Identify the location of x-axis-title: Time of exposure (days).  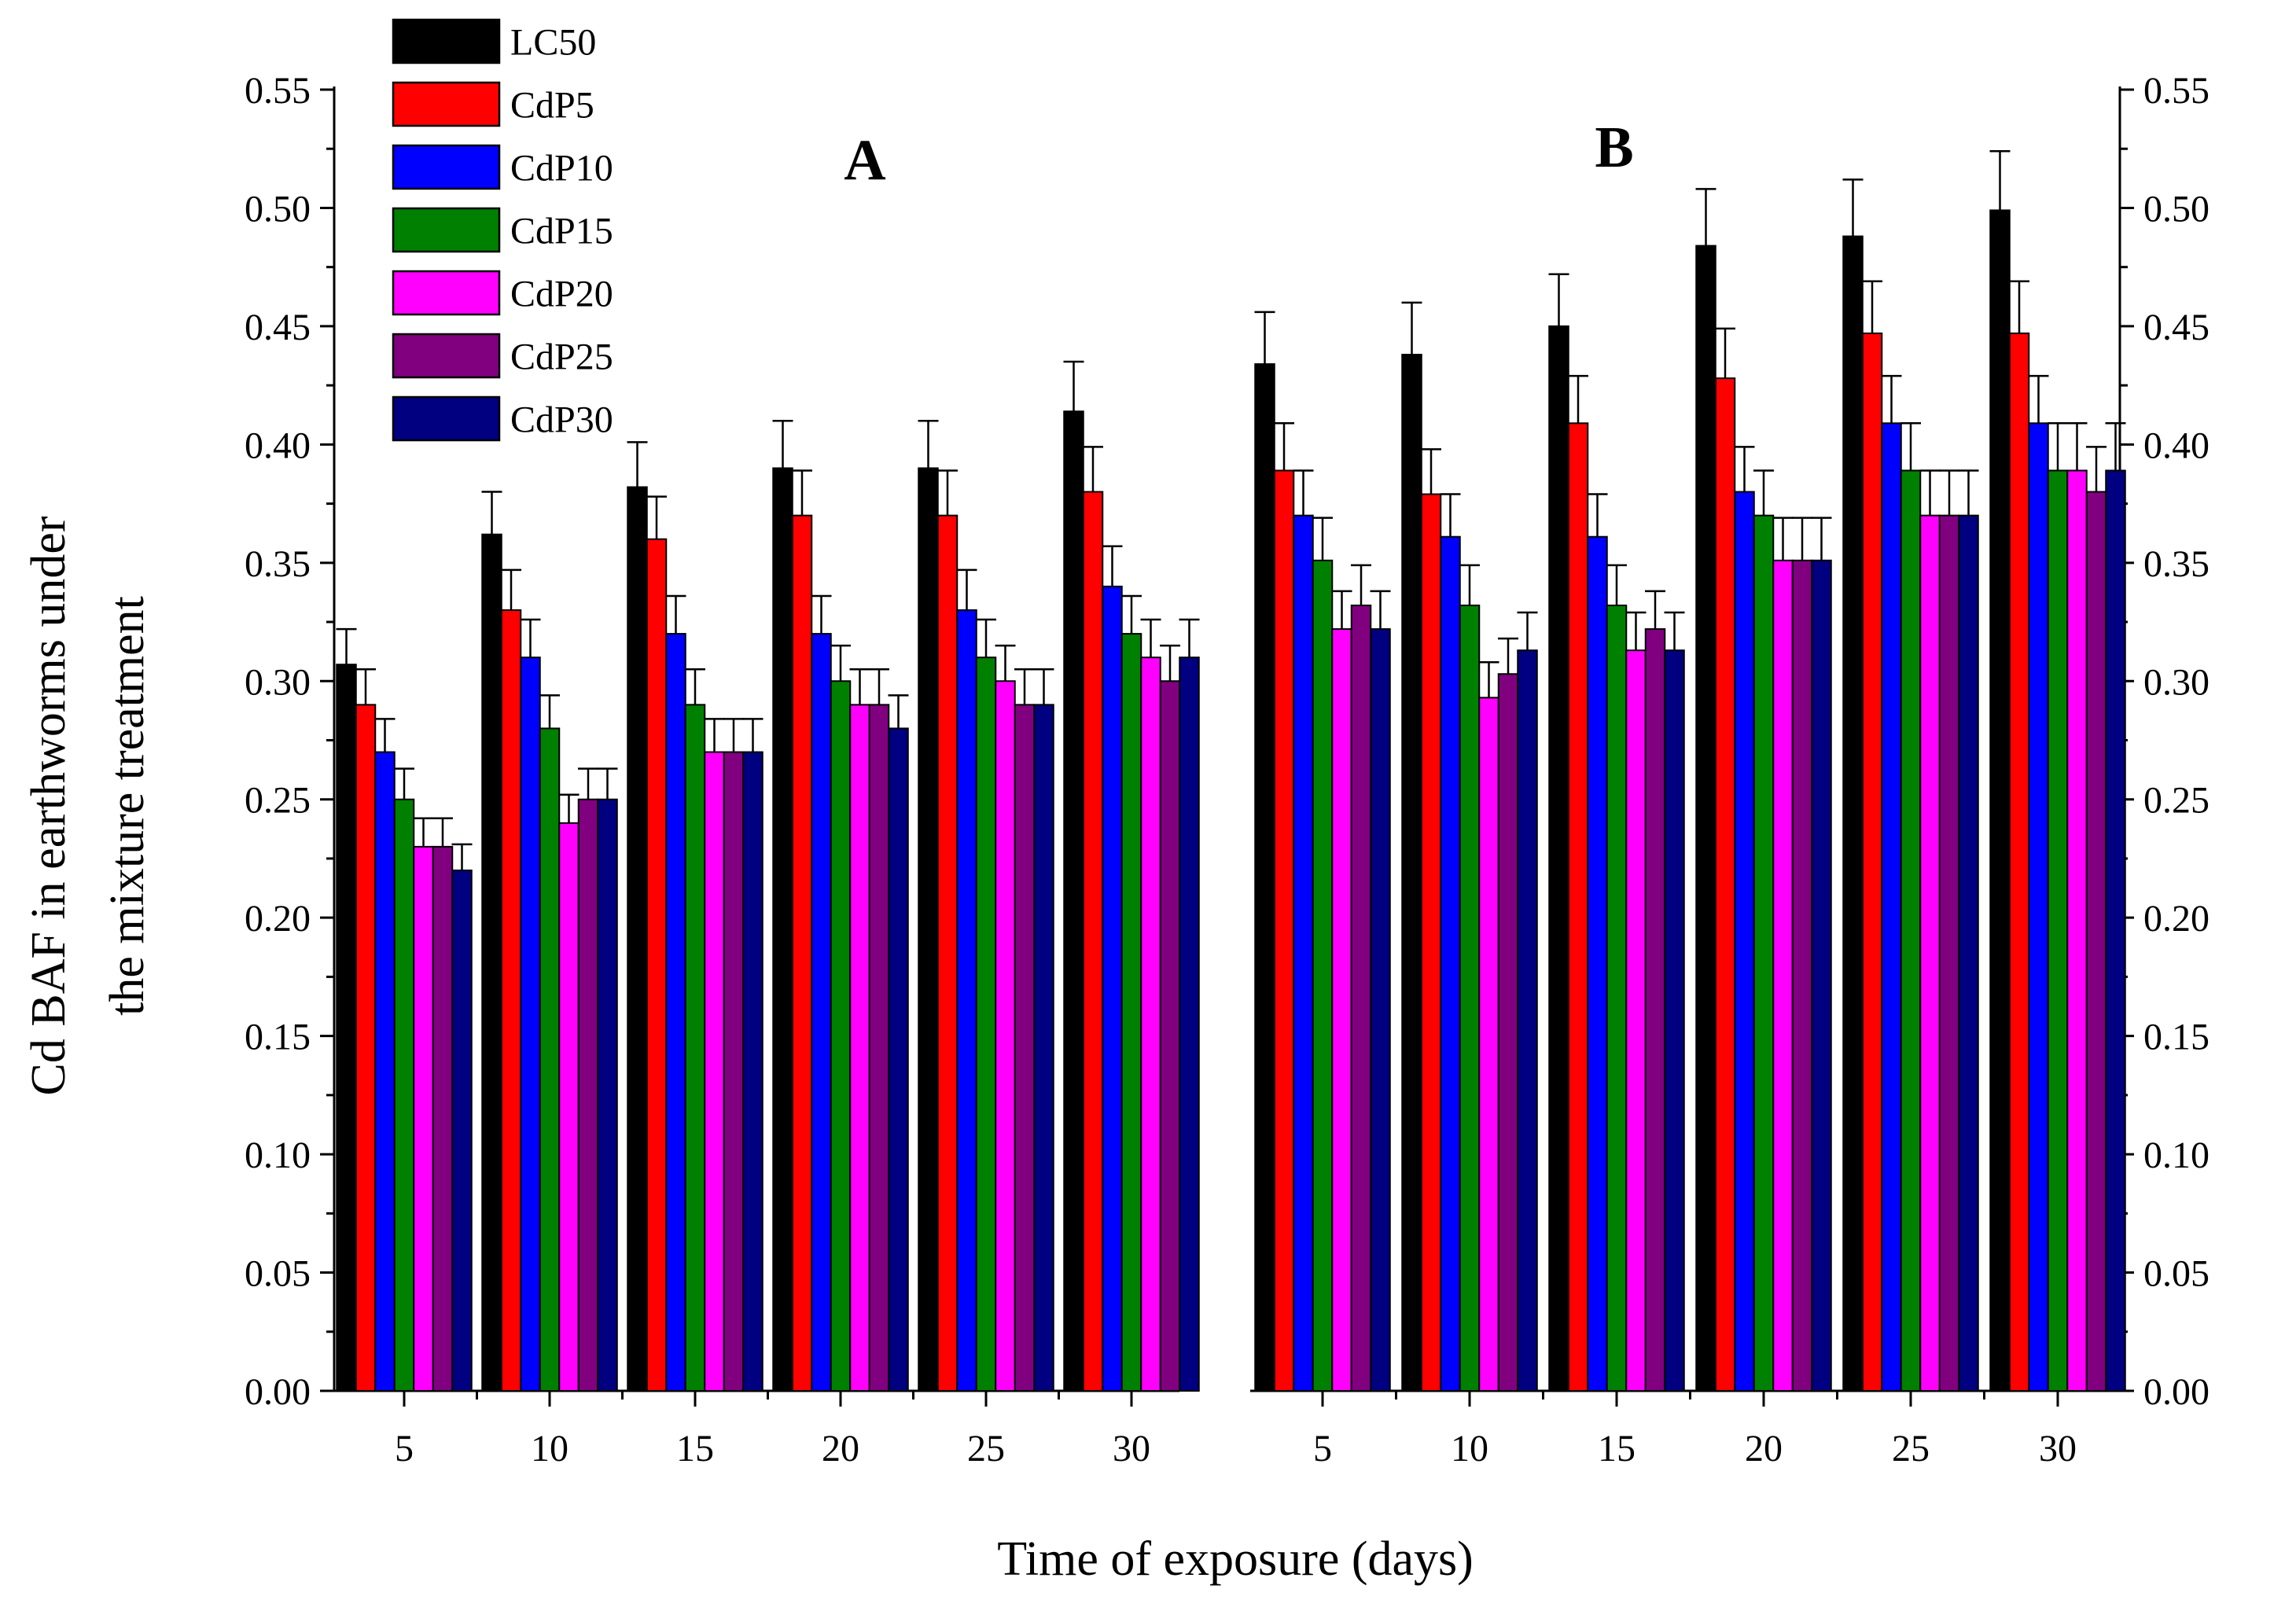
(1235, 1559).